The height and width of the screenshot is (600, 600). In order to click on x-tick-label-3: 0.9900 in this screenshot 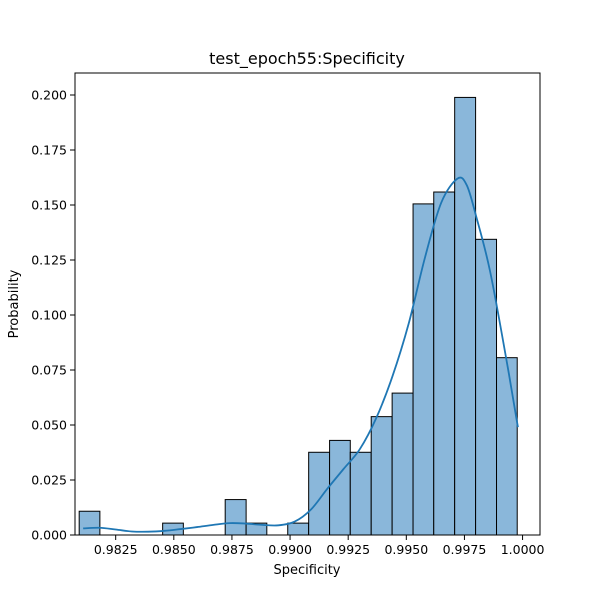, I will do `click(290, 549)`.